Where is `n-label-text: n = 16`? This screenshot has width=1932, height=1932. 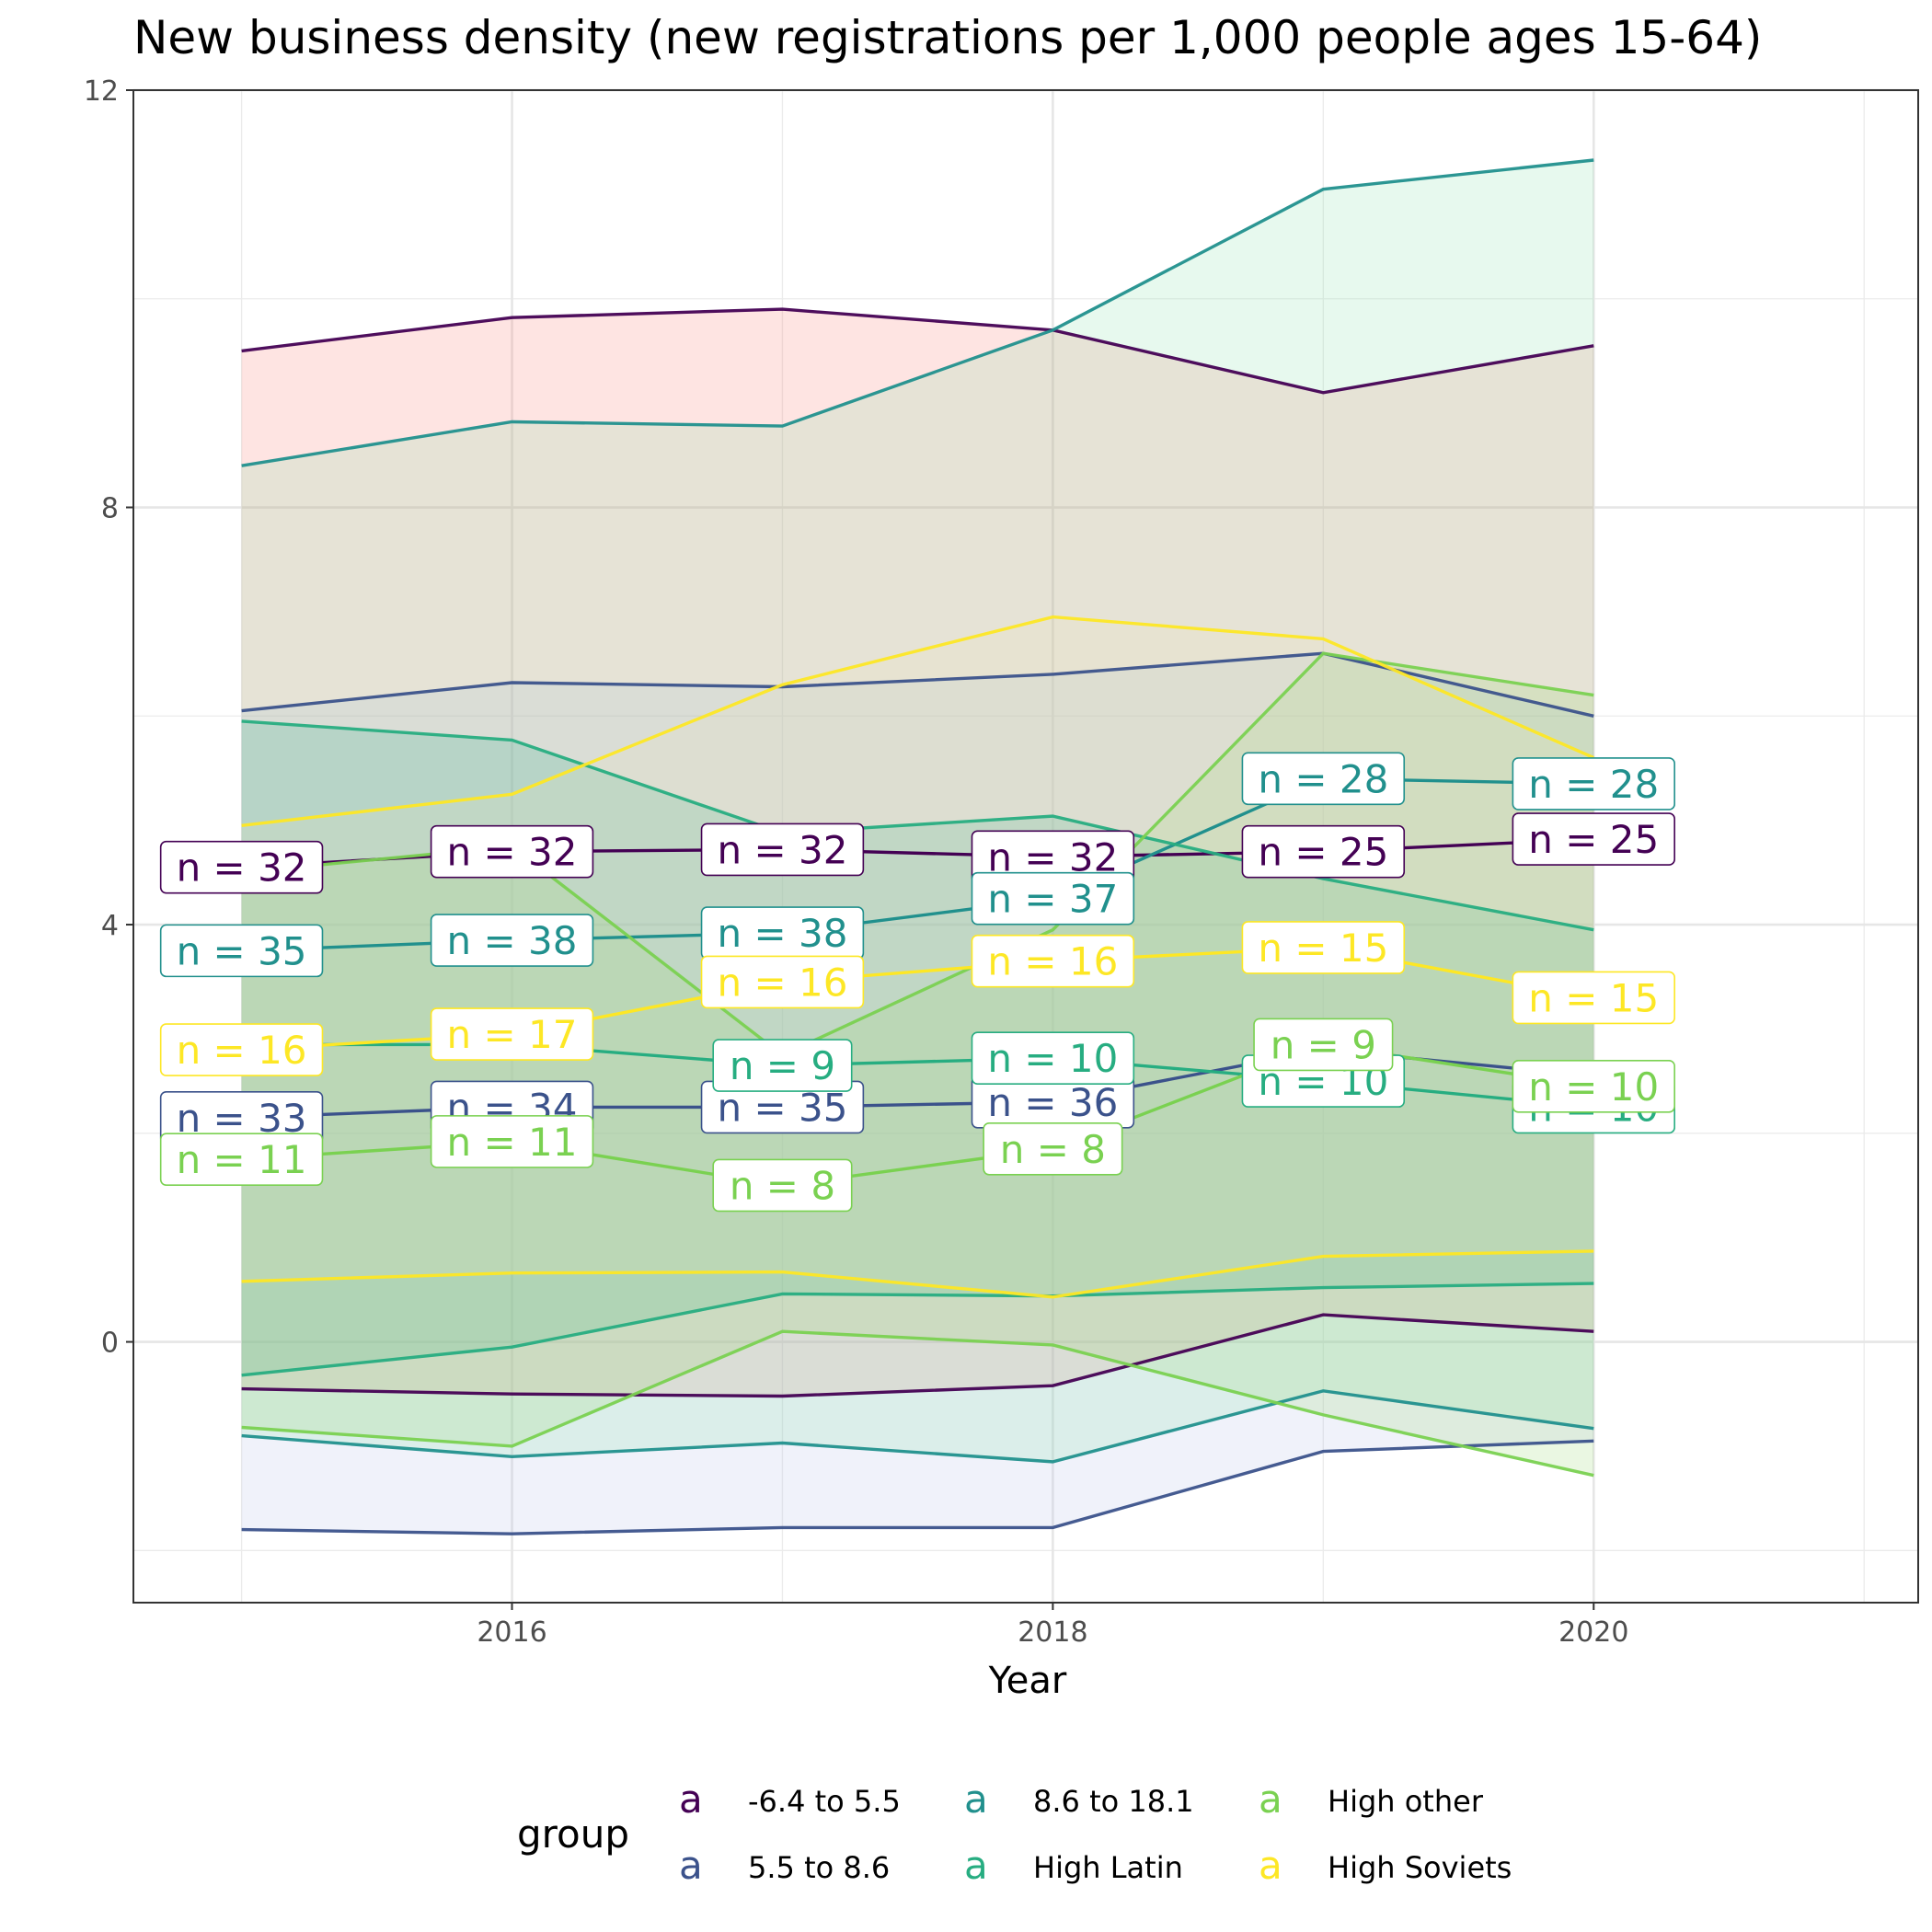 n-label-text: n = 16 is located at coordinates (782, 982).